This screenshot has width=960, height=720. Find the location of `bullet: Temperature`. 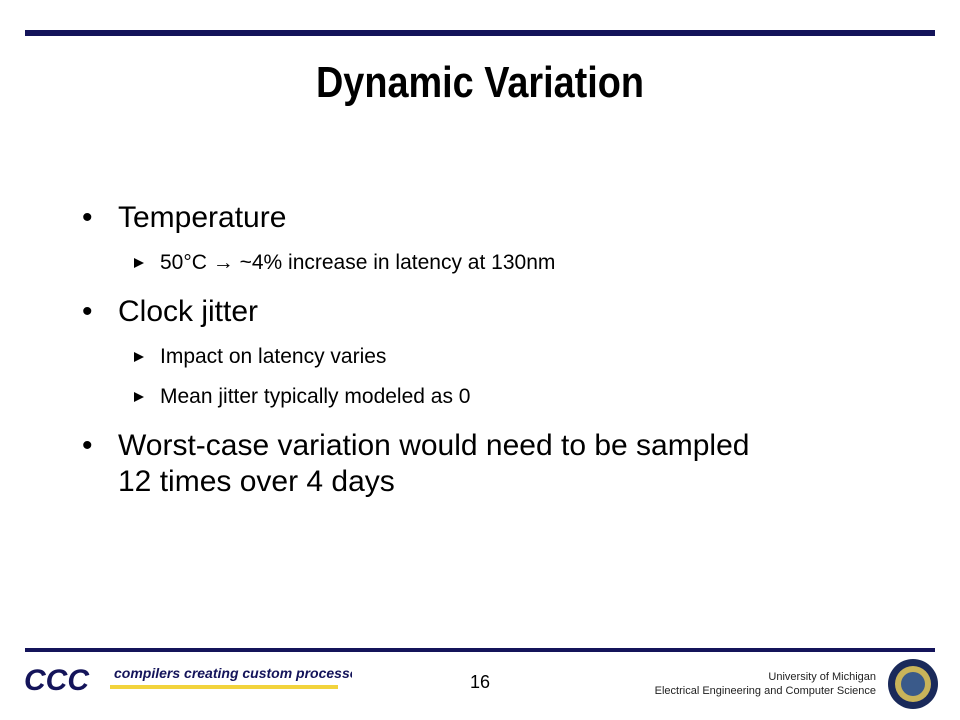

bullet: Temperature is located at coordinates (419, 218).